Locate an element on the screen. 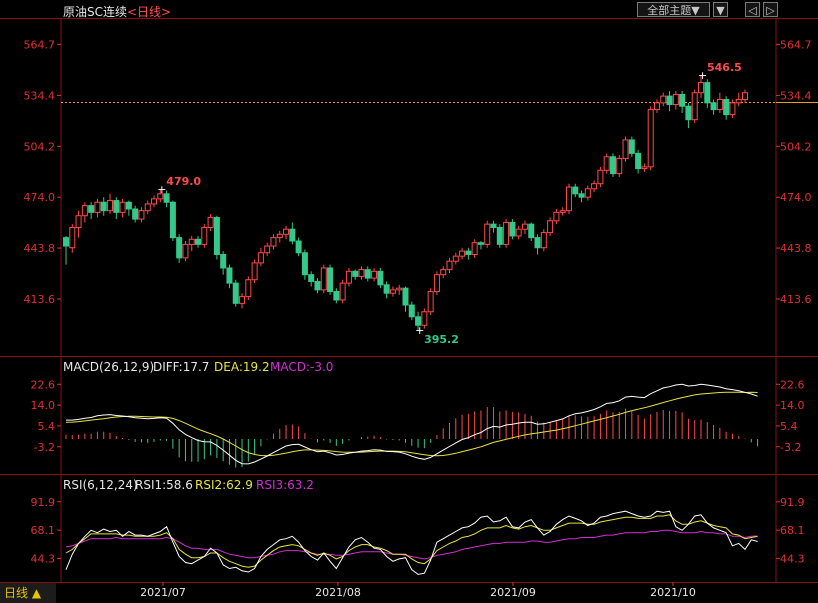 This screenshot has width=818, height=603. rsi1-line is located at coordinates (411, 542).